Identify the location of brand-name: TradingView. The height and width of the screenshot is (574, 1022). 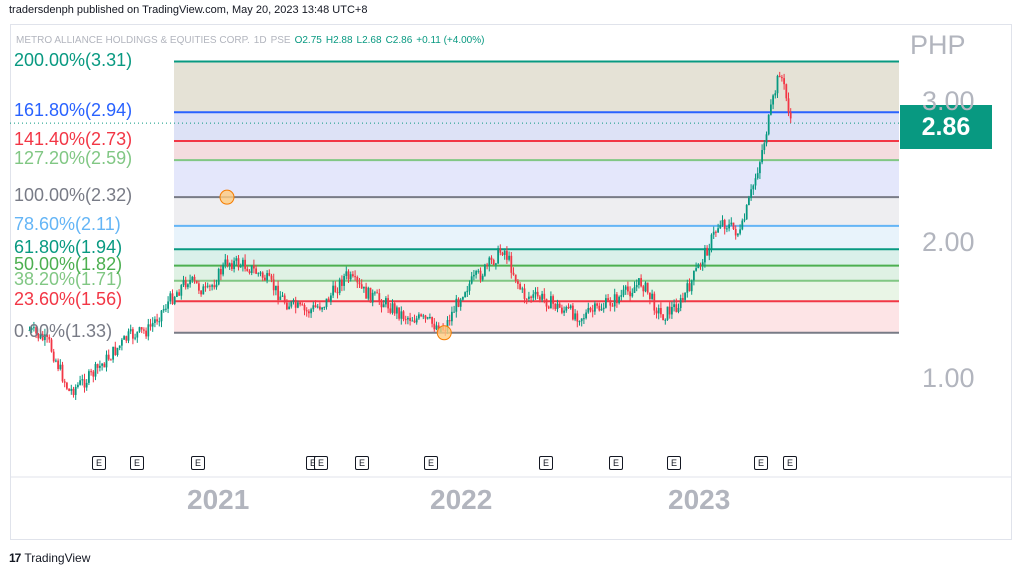
(57, 558).